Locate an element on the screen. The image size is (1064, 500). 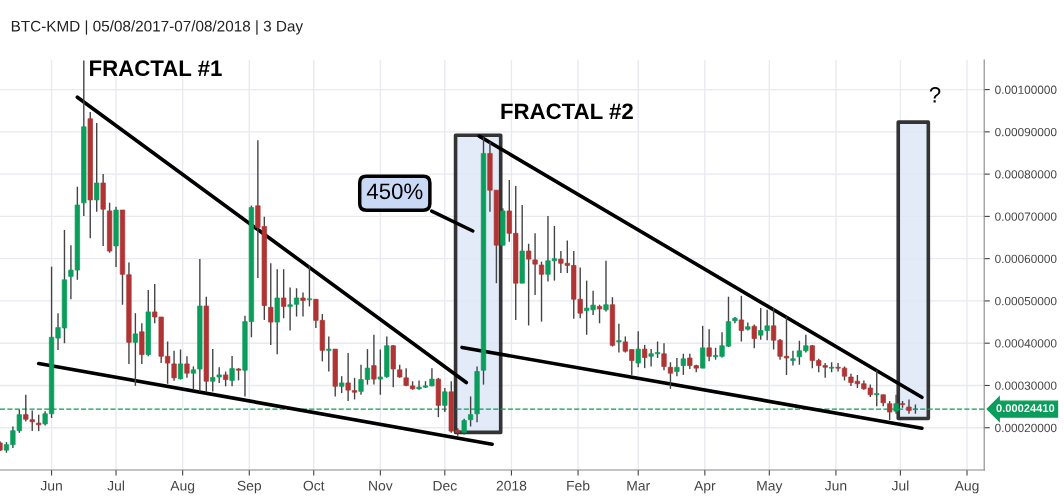
chart-title: BTC-KMD | 05/08/2017-07/08/2018 | 3 Day is located at coordinates (157, 27).